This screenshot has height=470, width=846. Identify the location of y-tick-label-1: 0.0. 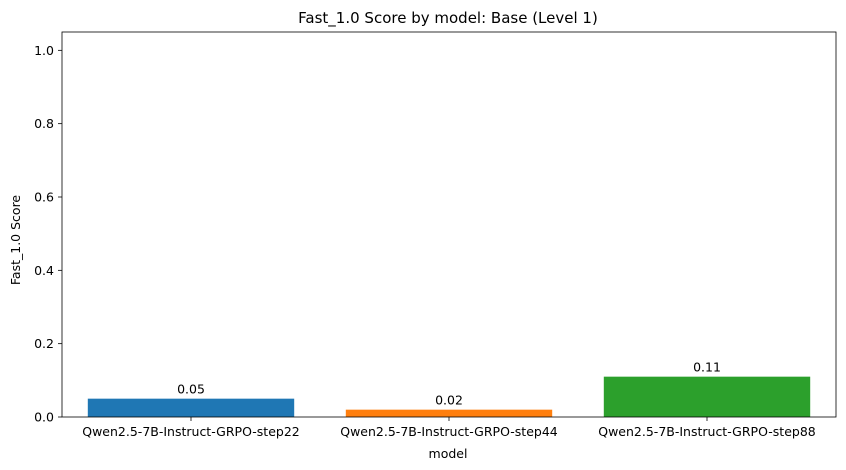
(44, 417).